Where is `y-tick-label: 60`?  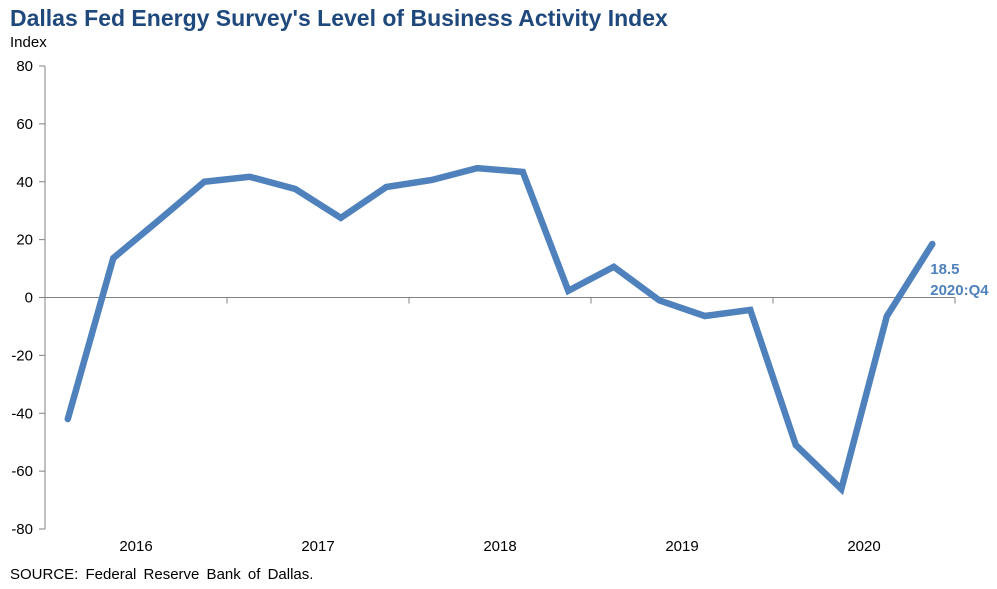
y-tick-label: 60 is located at coordinates (24, 124).